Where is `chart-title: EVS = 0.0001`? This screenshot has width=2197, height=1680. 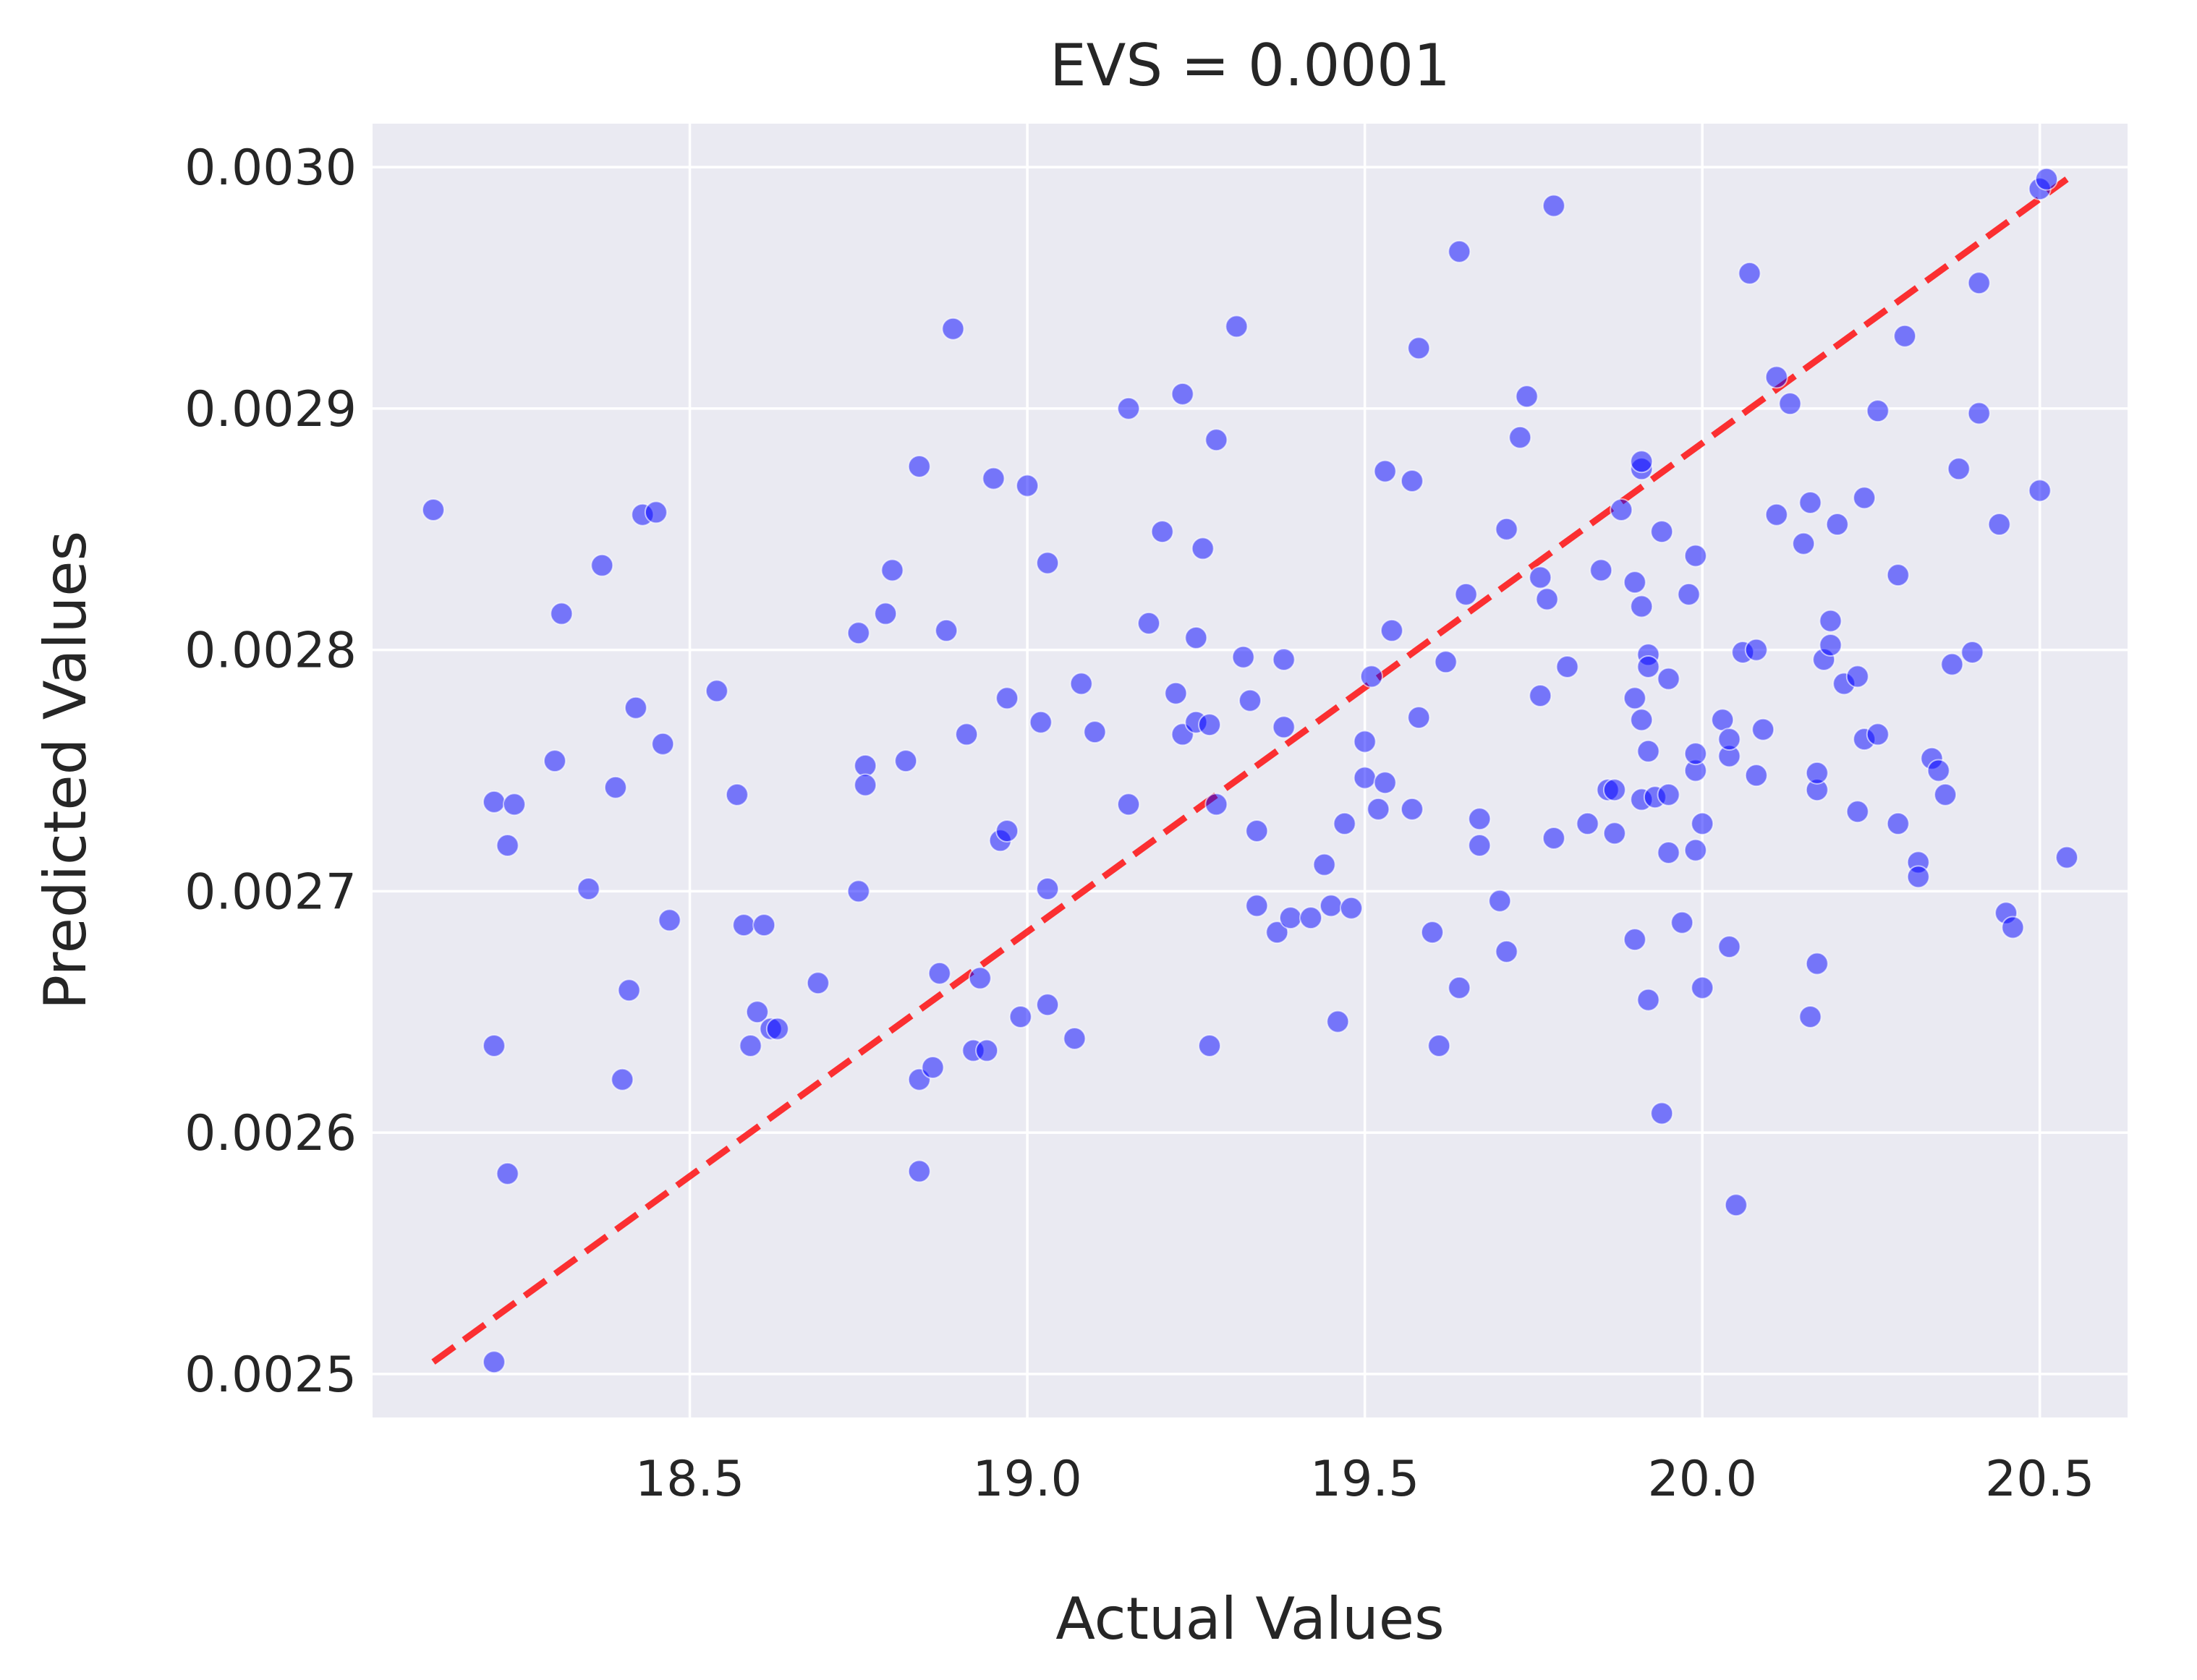 chart-title: EVS = 0.0001 is located at coordinates (1250, 65).